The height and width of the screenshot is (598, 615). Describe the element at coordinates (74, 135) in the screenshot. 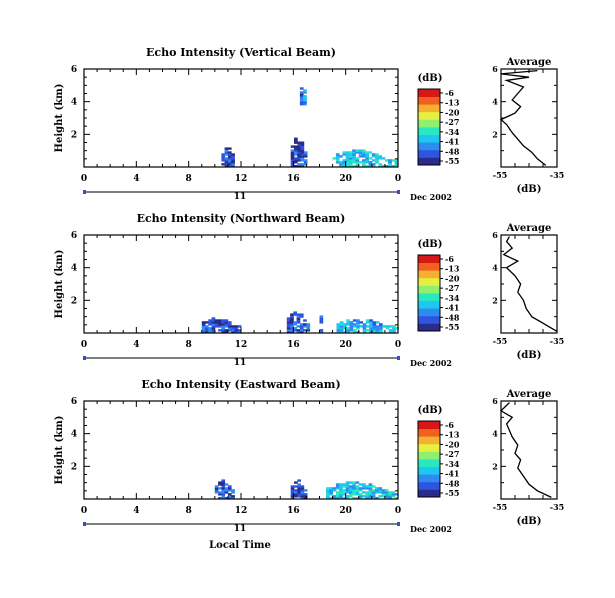

I see `y-tick-label: 2` at that location.